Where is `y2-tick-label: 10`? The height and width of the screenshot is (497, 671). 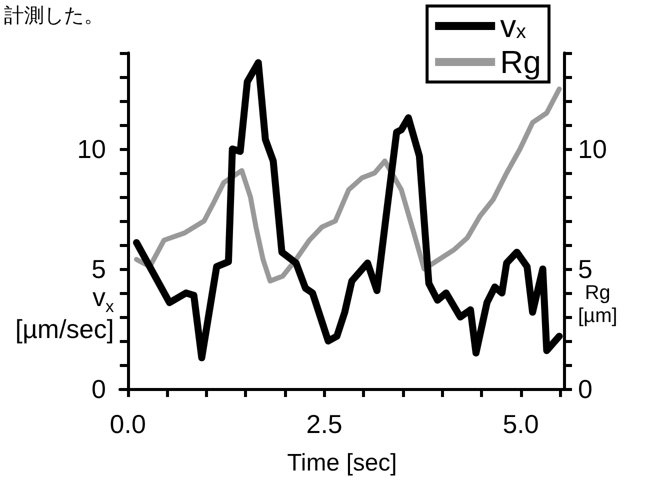 y2-tick-label: 10 is located at coordinates (592, 149).